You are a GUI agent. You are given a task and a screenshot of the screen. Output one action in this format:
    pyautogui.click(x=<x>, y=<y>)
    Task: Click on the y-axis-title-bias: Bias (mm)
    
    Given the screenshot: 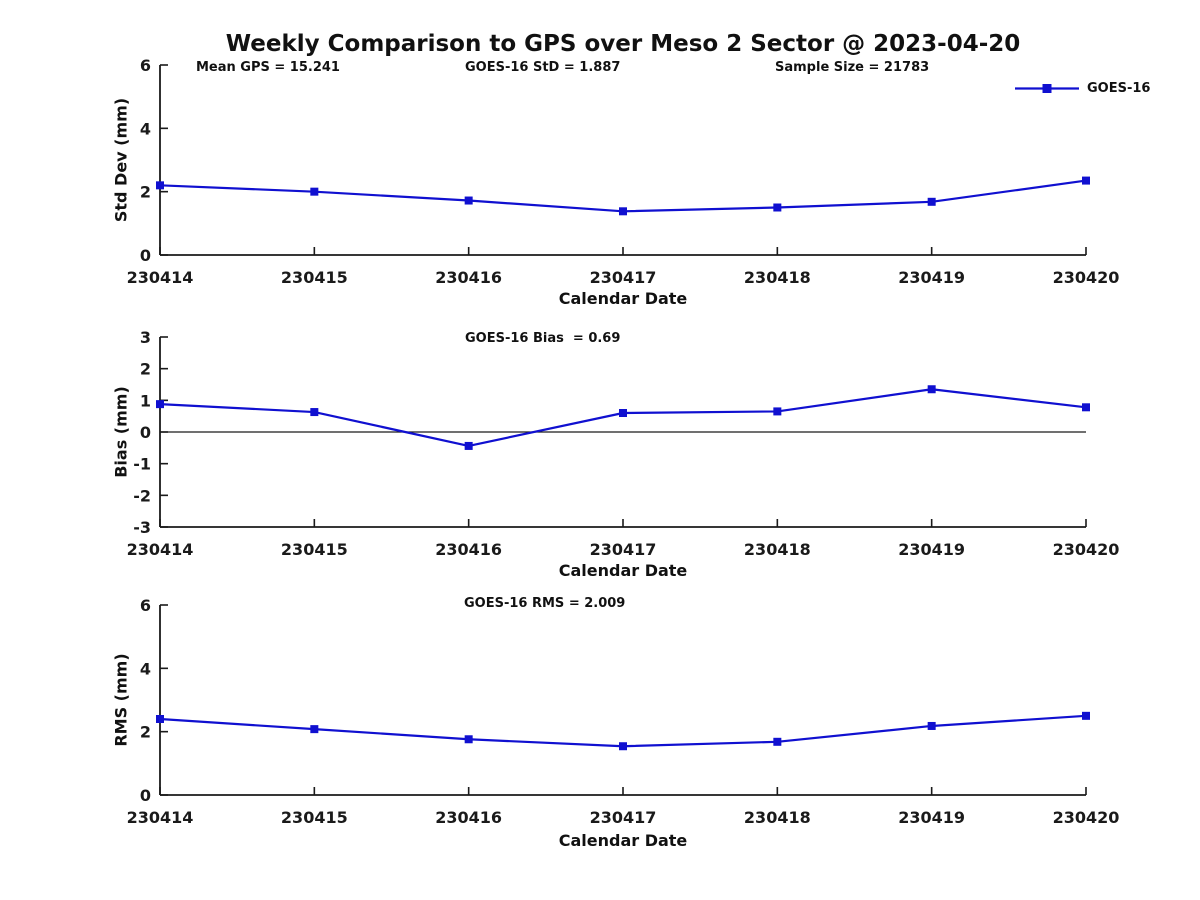 What is the action you would take?
    pyautogui.click(x=121, y=432)
    